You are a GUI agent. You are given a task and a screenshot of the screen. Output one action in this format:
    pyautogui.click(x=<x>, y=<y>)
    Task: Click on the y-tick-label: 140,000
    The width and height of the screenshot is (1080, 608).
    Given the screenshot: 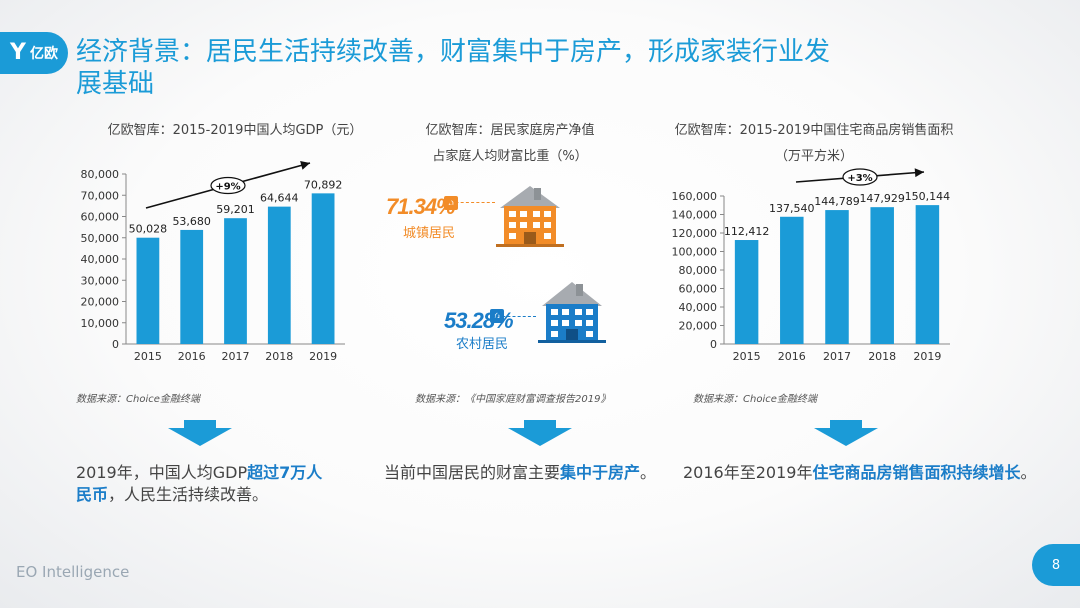 What is the action you would take?
    pyautogui.click(x=695, y=215)
    